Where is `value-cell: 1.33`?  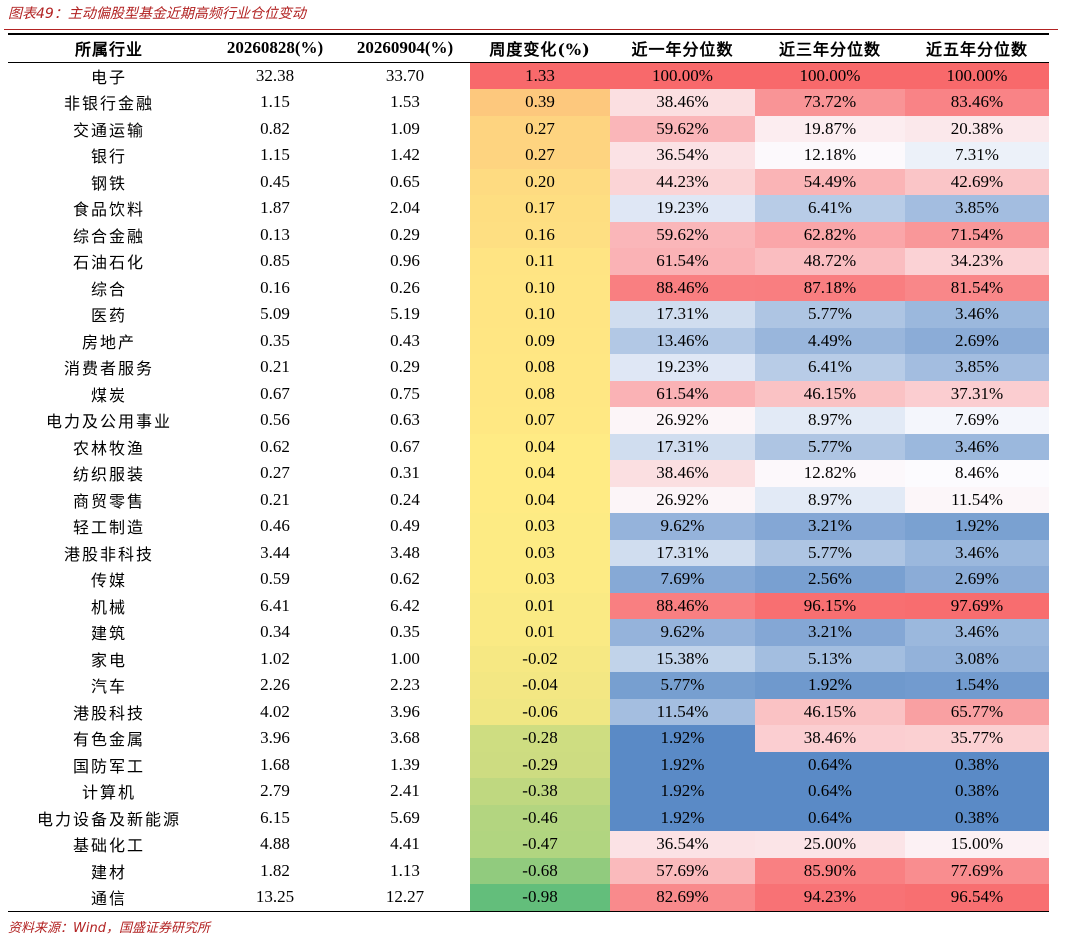 value-cell: 1.33 is located at coordinates (540, 75).